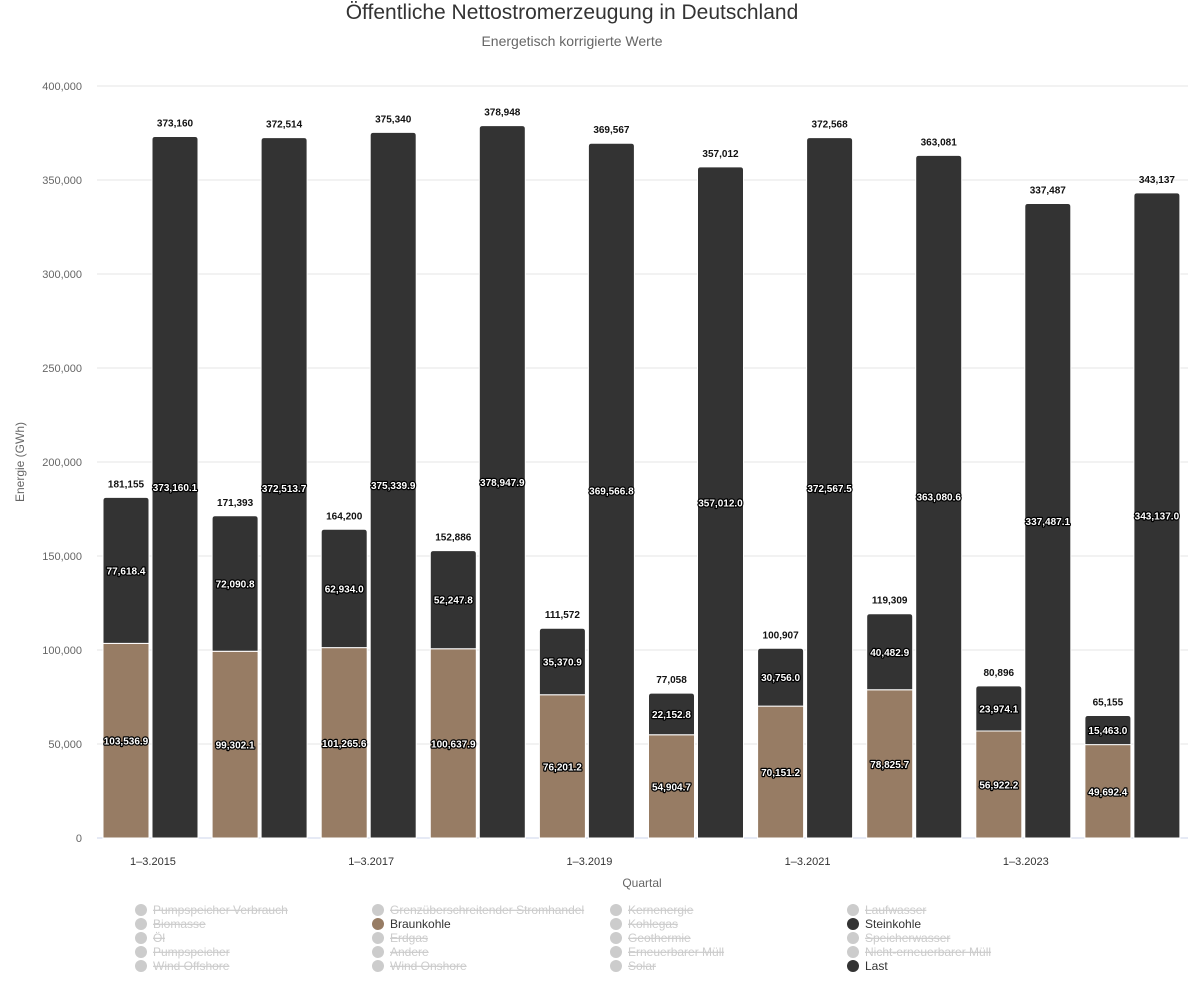  I want to click on legend-item: Steinkohle, so click(884, 924).